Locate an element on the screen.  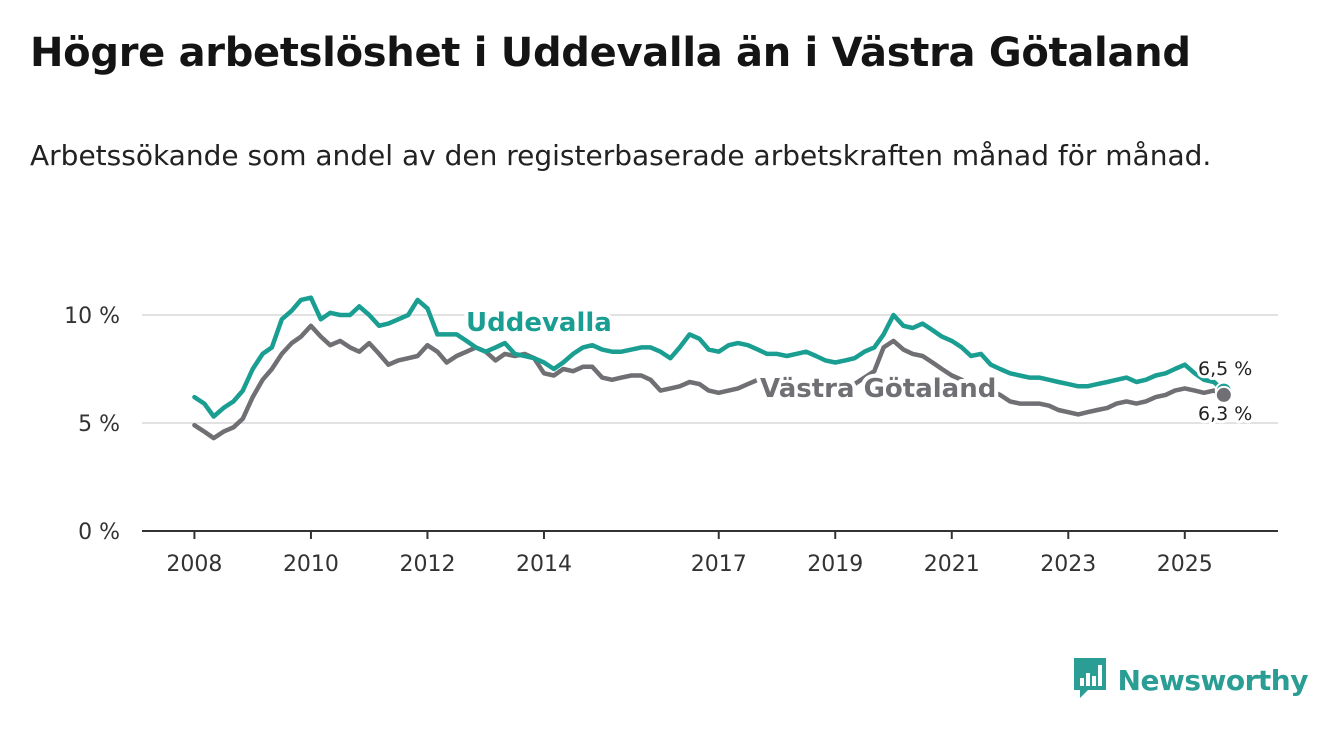
end-point-vastra-gotaland is located at coordinates (1223, 394).